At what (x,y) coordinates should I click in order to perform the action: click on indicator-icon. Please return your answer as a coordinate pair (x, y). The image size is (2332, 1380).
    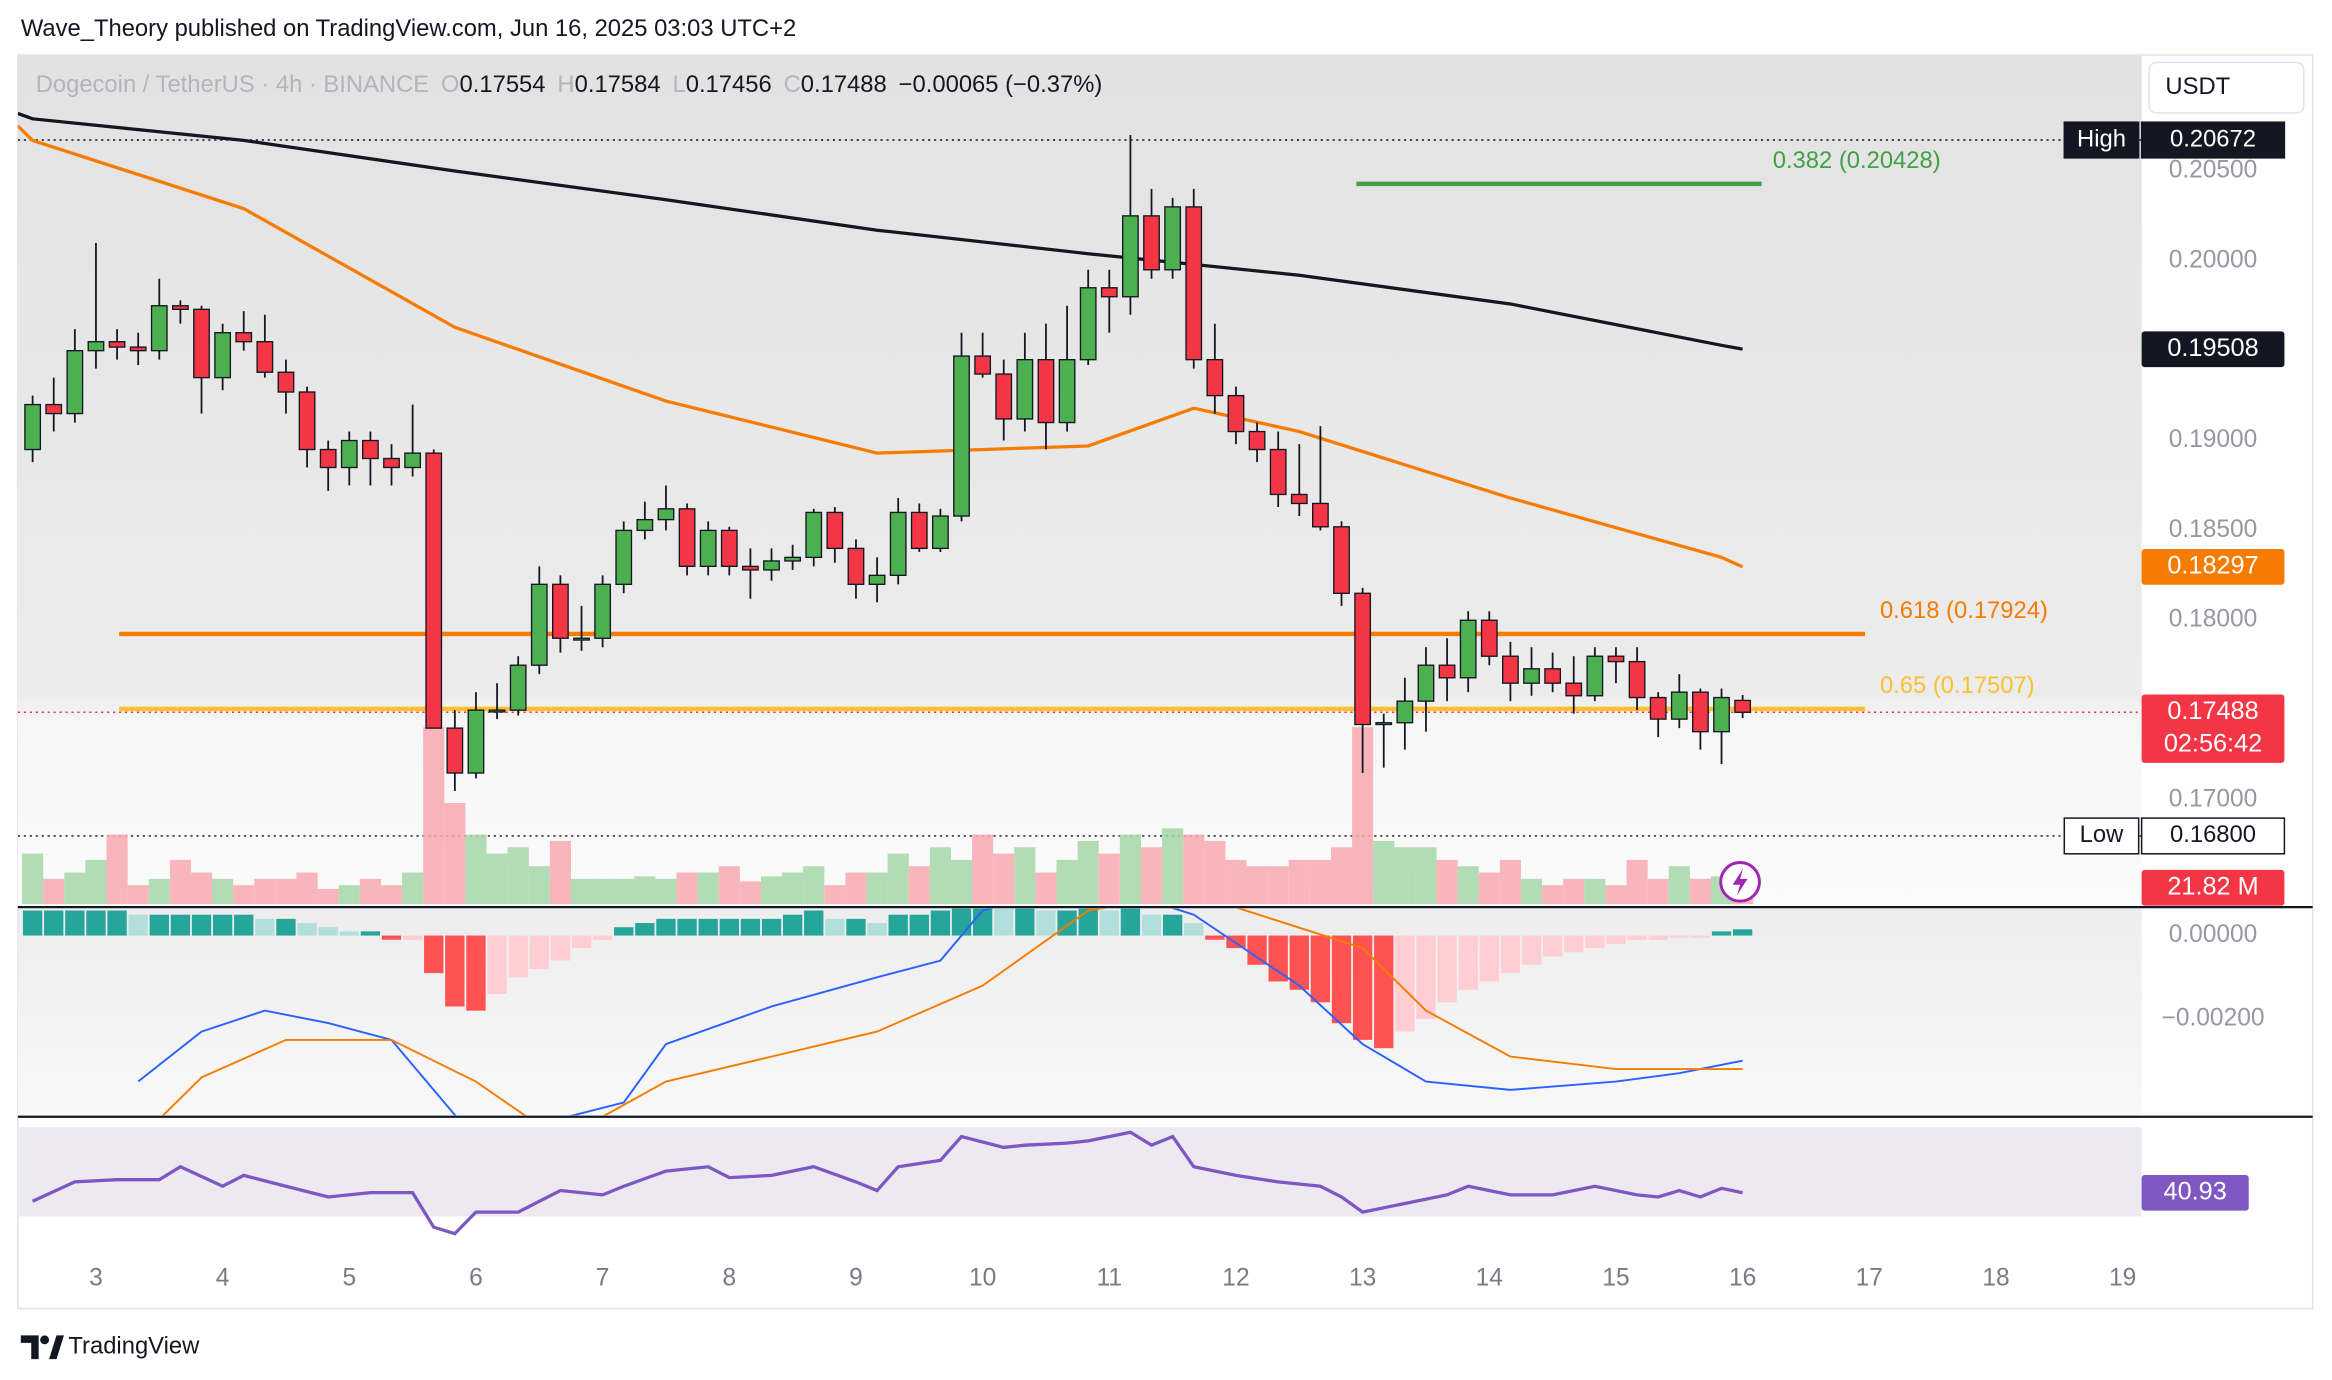
    Looking at the image, I should click on (1740, 882).